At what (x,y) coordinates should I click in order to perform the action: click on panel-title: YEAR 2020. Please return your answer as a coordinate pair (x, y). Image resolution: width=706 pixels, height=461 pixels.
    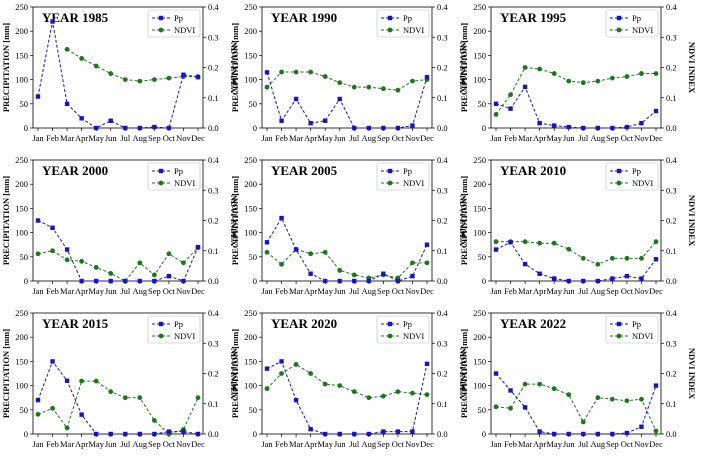
    Looking at the image, I should click on (304, 323).